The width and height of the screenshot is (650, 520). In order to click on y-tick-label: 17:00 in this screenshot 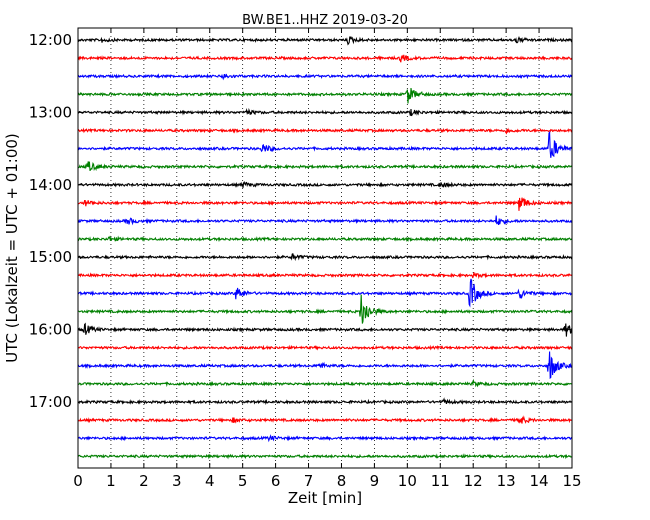, I will do `click(50, 402)`.